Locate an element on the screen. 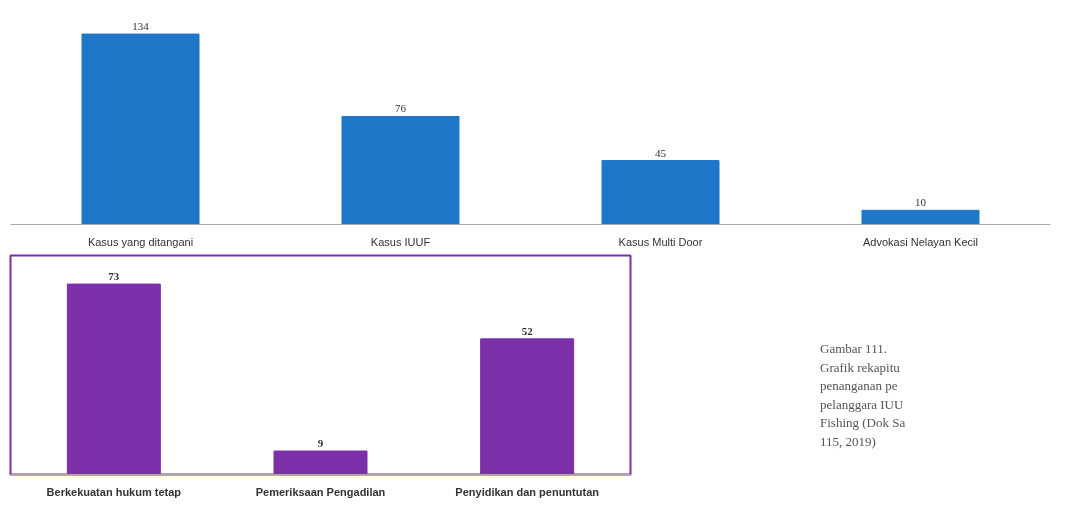 This screenshot has width=1069, height=515. text: pelanggara IUU is located at coordinates (862, 404).